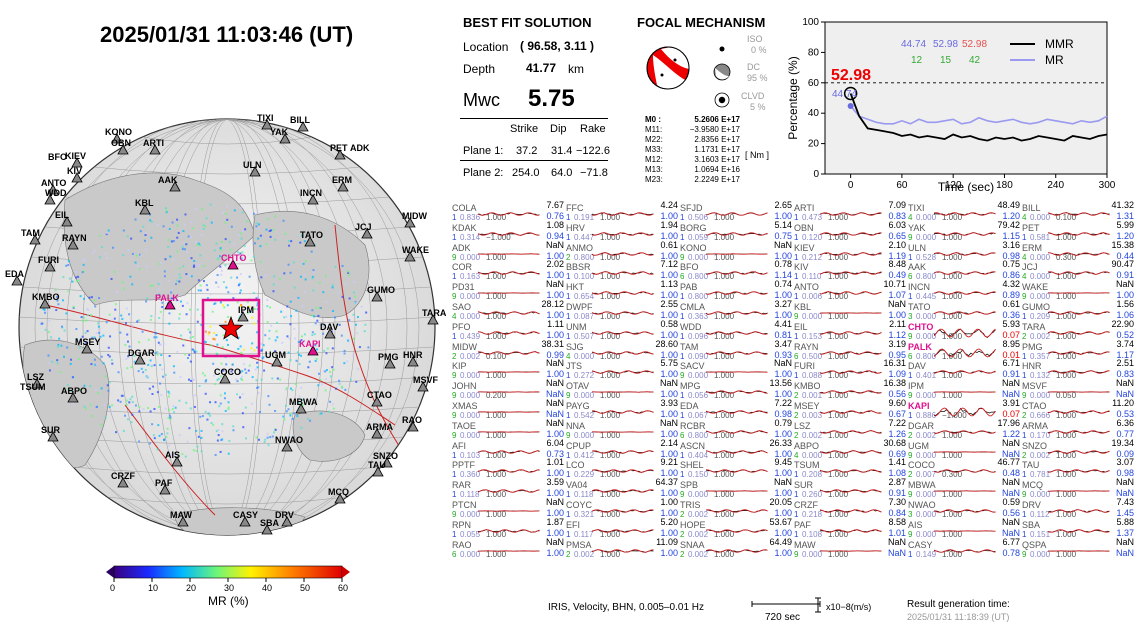 The height and width of the screenshot is (626, 1136). I want to click on dc-value: 95 %, so click(757, 78).